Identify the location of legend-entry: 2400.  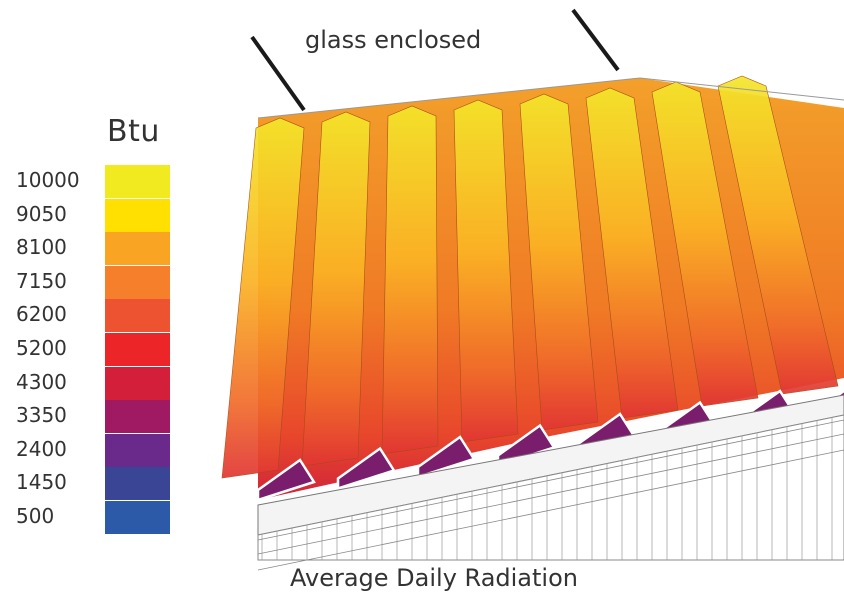
(90, 450).